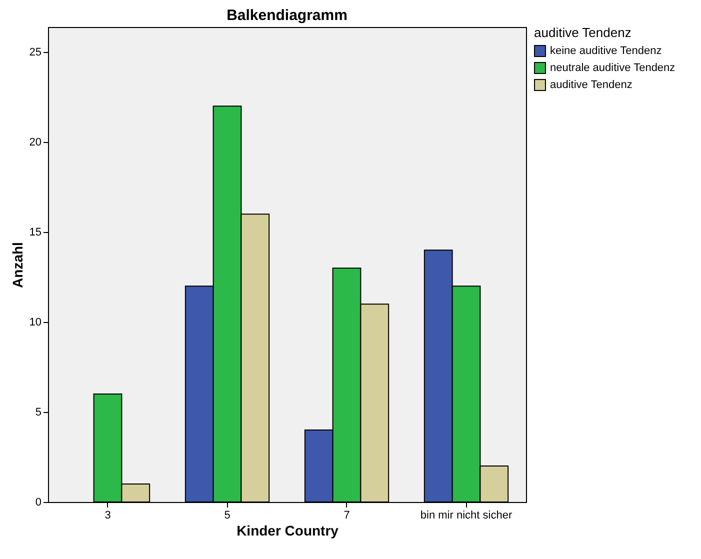 This screenshot has height=559, width=701. I want to click on x-tick-label: 7, so click(347, 516).